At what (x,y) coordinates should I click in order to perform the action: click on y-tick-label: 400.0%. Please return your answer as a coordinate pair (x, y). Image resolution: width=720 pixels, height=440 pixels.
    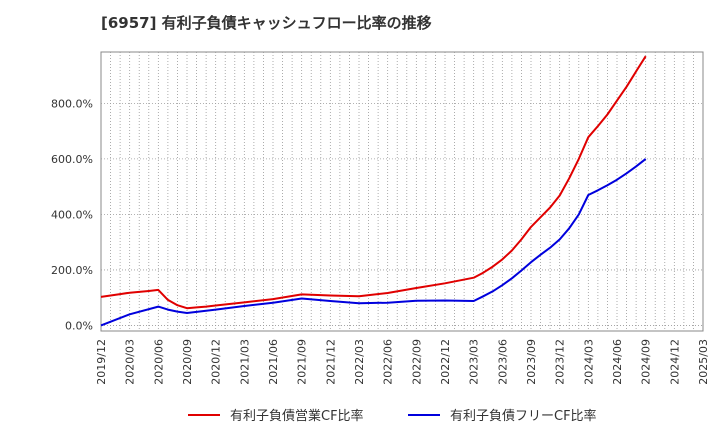
    Looking at the image, I should click on (72, 214).